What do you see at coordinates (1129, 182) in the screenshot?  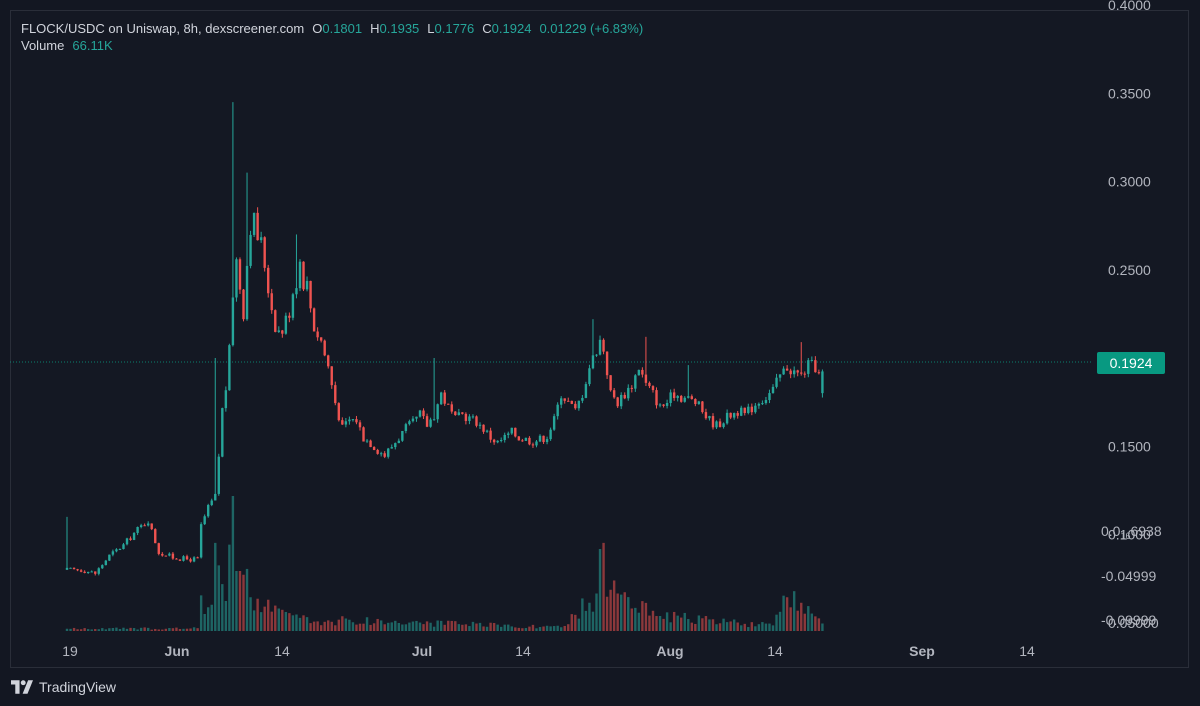 I see `price-tick-label: 0.3000` at bounding box center [1129, 182].